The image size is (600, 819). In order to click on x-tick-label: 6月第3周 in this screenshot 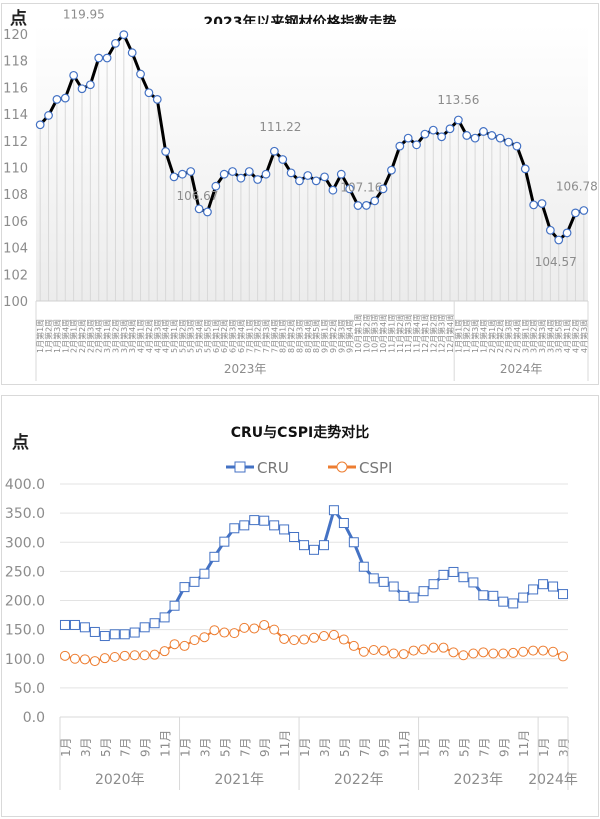, I will do `click(233, 336)`.